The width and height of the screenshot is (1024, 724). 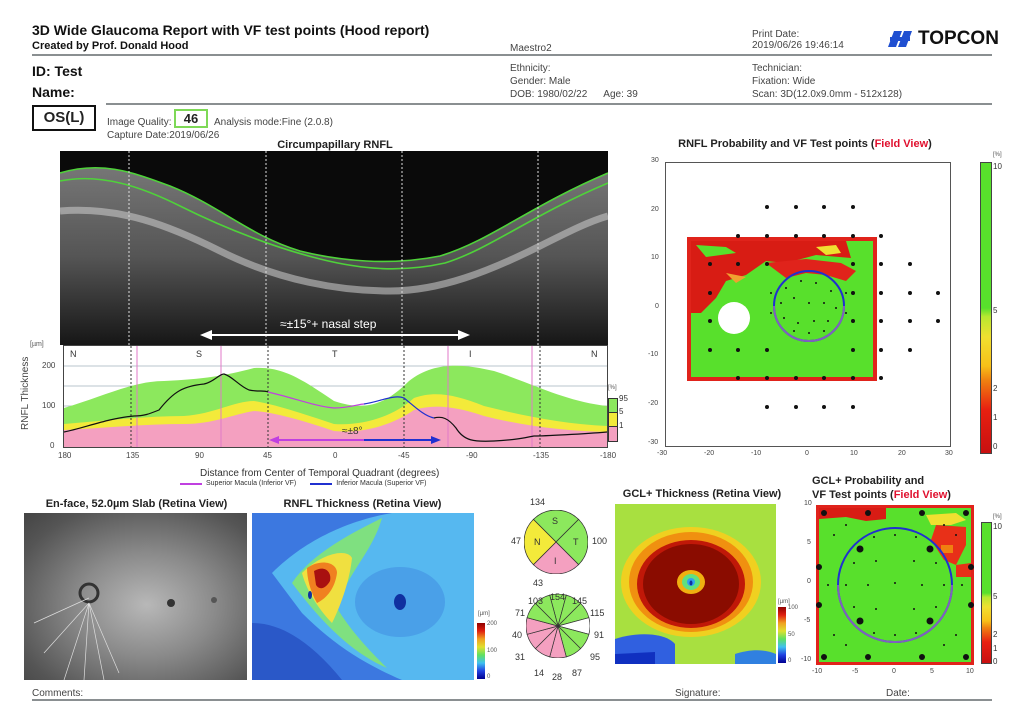 I want to click on header-divider, so click(x=512, y=55).